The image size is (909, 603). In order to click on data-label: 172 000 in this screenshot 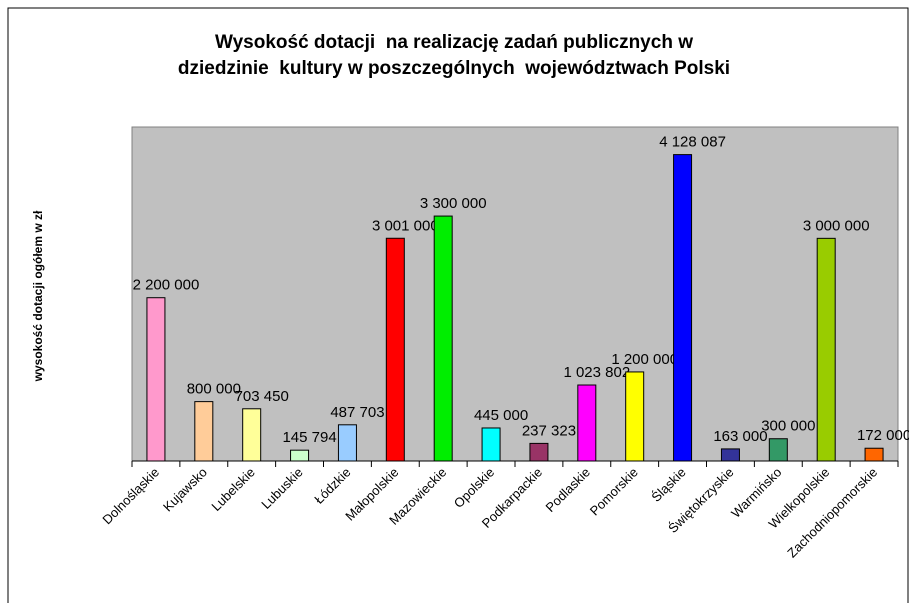, I will do `click(883, 435)`.